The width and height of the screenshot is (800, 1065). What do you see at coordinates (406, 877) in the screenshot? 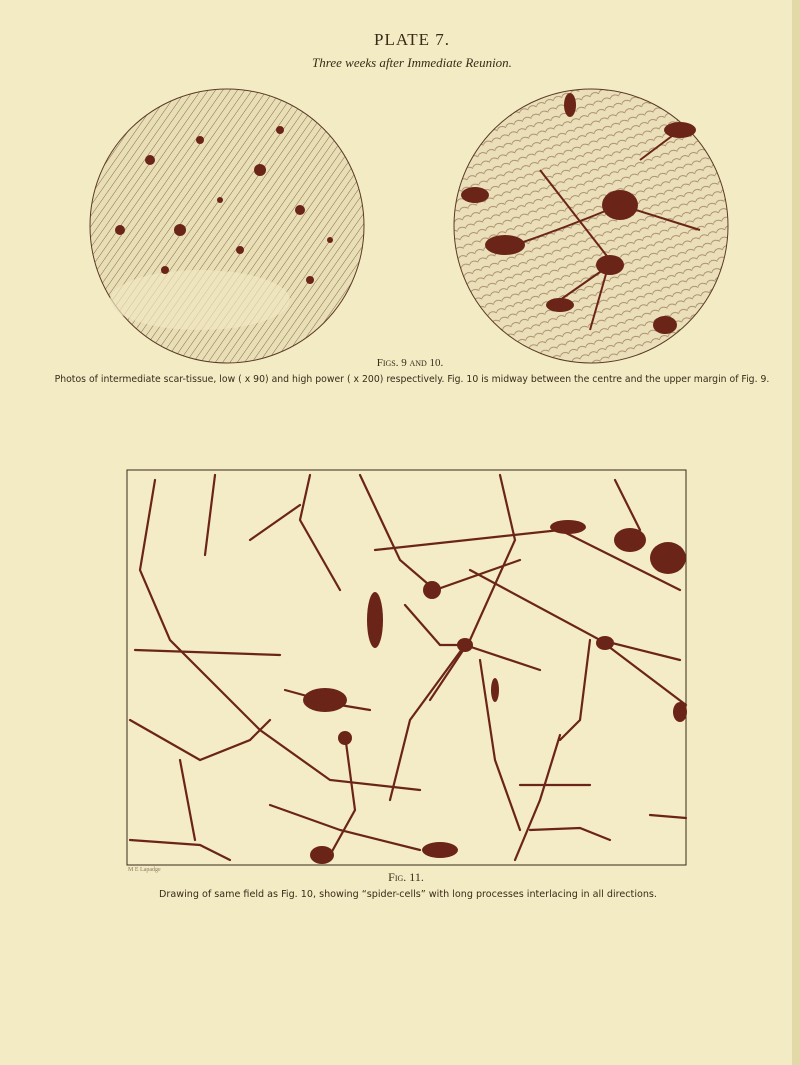
I see `figure-label: Fig. 11.` at bounding box center [406, 877].